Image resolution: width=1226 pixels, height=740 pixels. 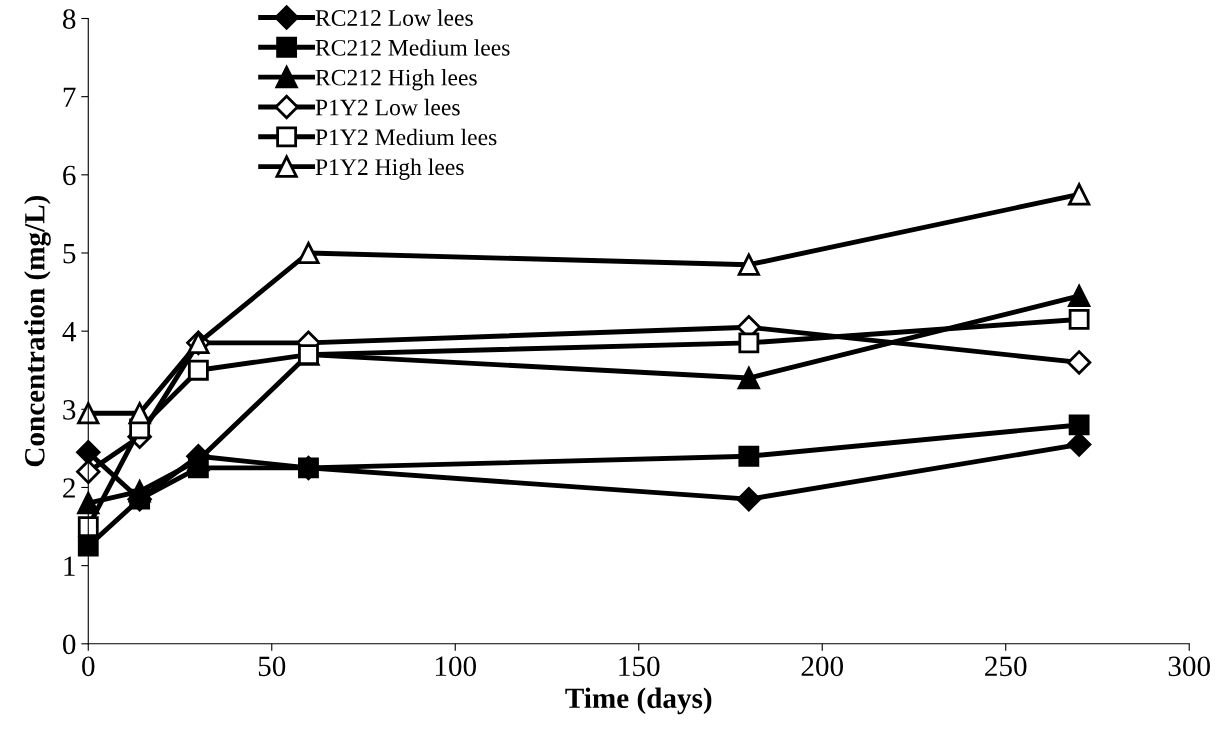 What do you see at coordinates (387, 107) in the screenshot?
I see `legend-label: P1Y2 Low lees` at bounding box center [387, 107].